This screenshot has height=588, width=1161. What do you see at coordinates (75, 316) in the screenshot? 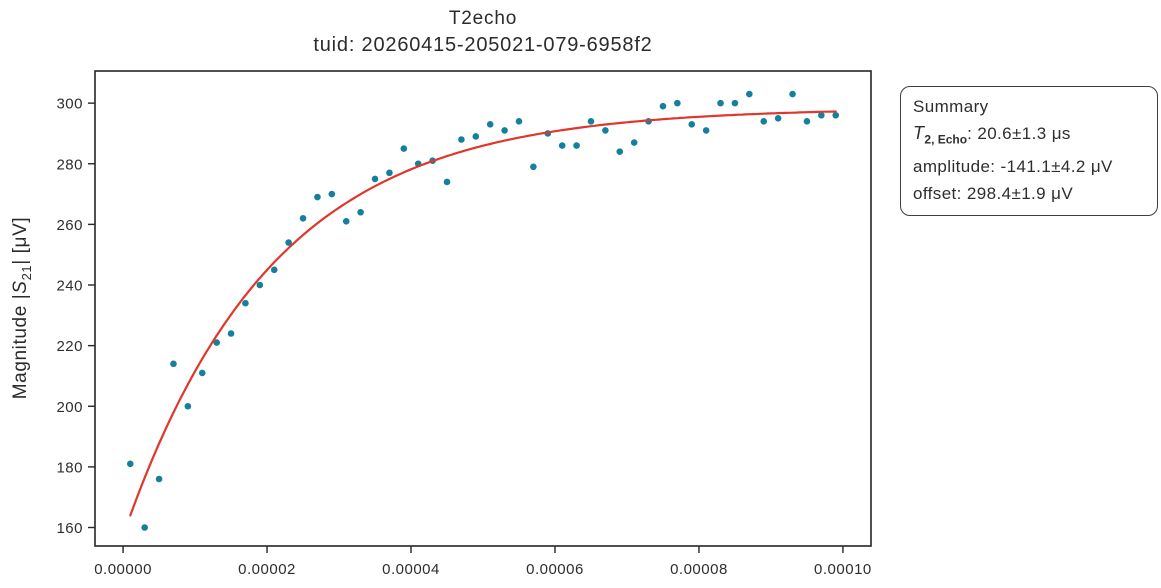
I see `y-axis-ticks: 160 180 200 220 240 260 280 300` at bounding box center [75, 316].